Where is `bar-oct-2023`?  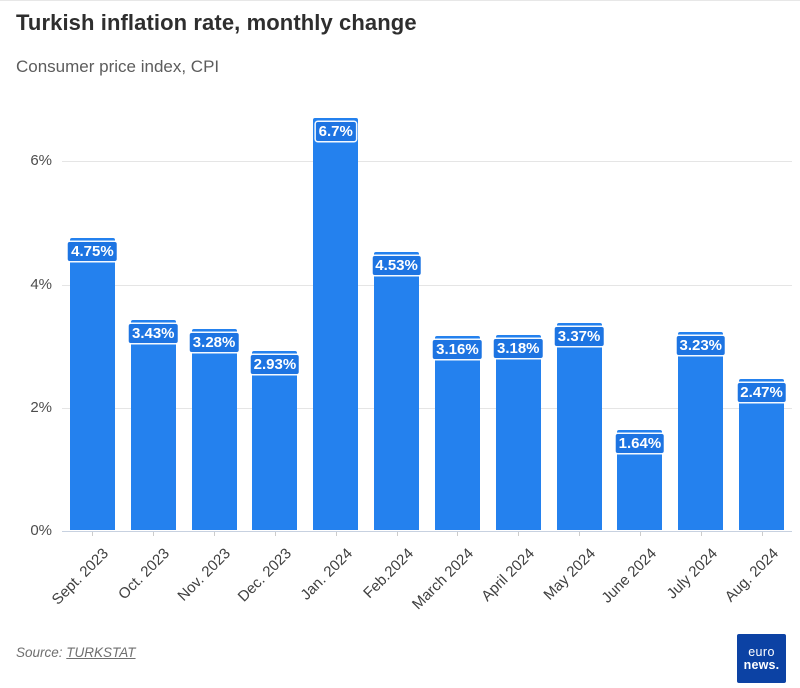 bar-oct-2023 is located at coordinates (153, 424).